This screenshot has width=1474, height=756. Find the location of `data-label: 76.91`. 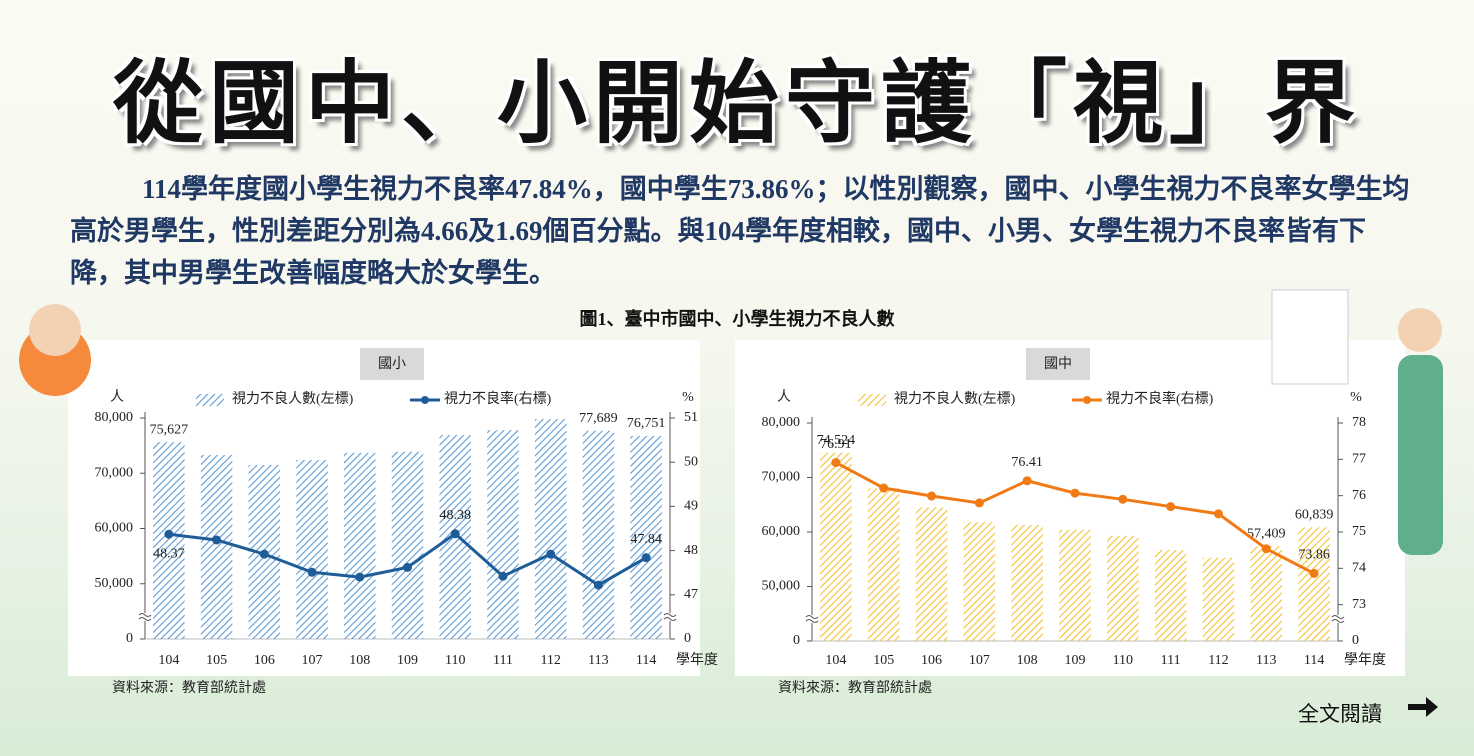

data-label: 76.91 is located at coordinates (836, 444).